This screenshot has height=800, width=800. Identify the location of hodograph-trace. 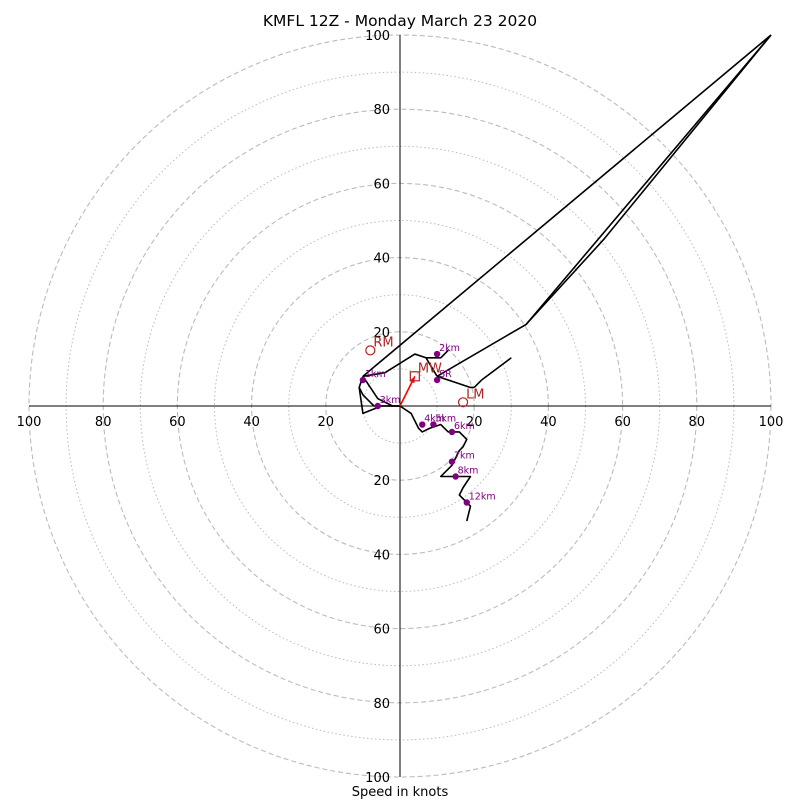
(435, 463).